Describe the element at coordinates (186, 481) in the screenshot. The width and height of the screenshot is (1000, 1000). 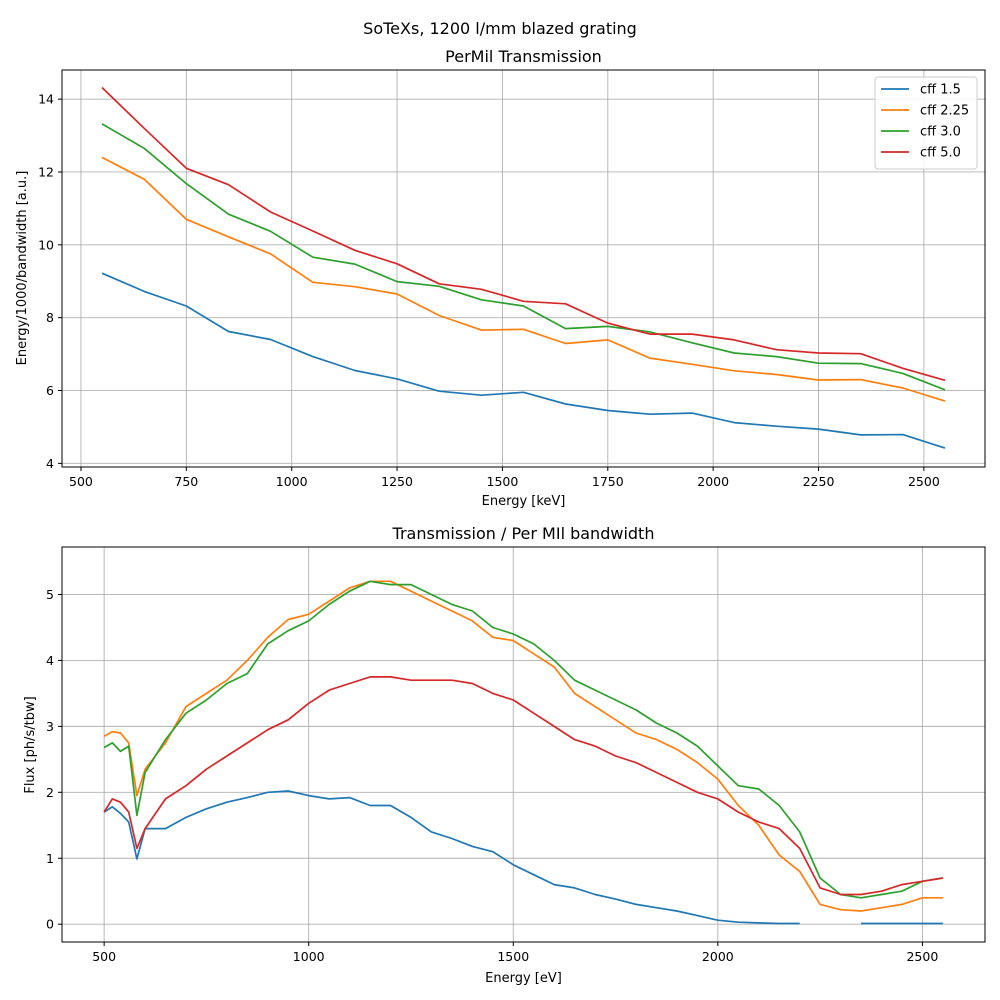
I see `top-xtick-label: 750` at that location.